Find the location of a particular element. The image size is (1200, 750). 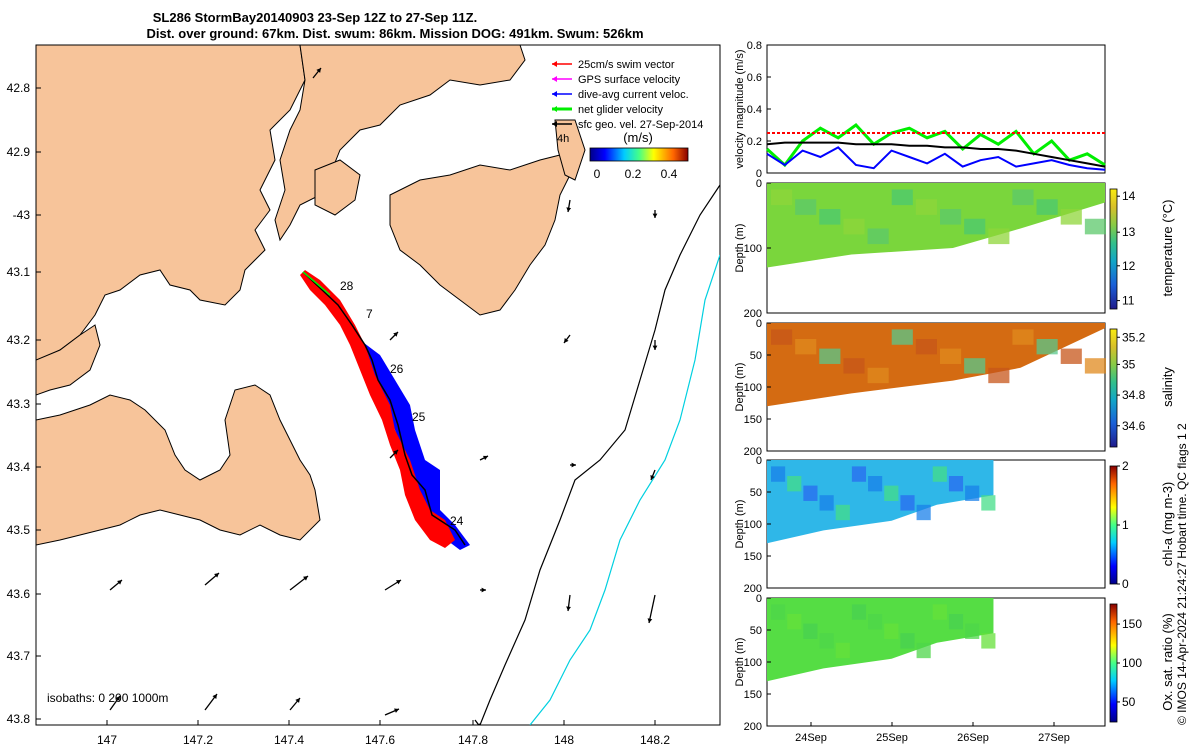

time-axis: 24Sep 25Sep 26Sep 27Sep is located at coordinates (932, 733).